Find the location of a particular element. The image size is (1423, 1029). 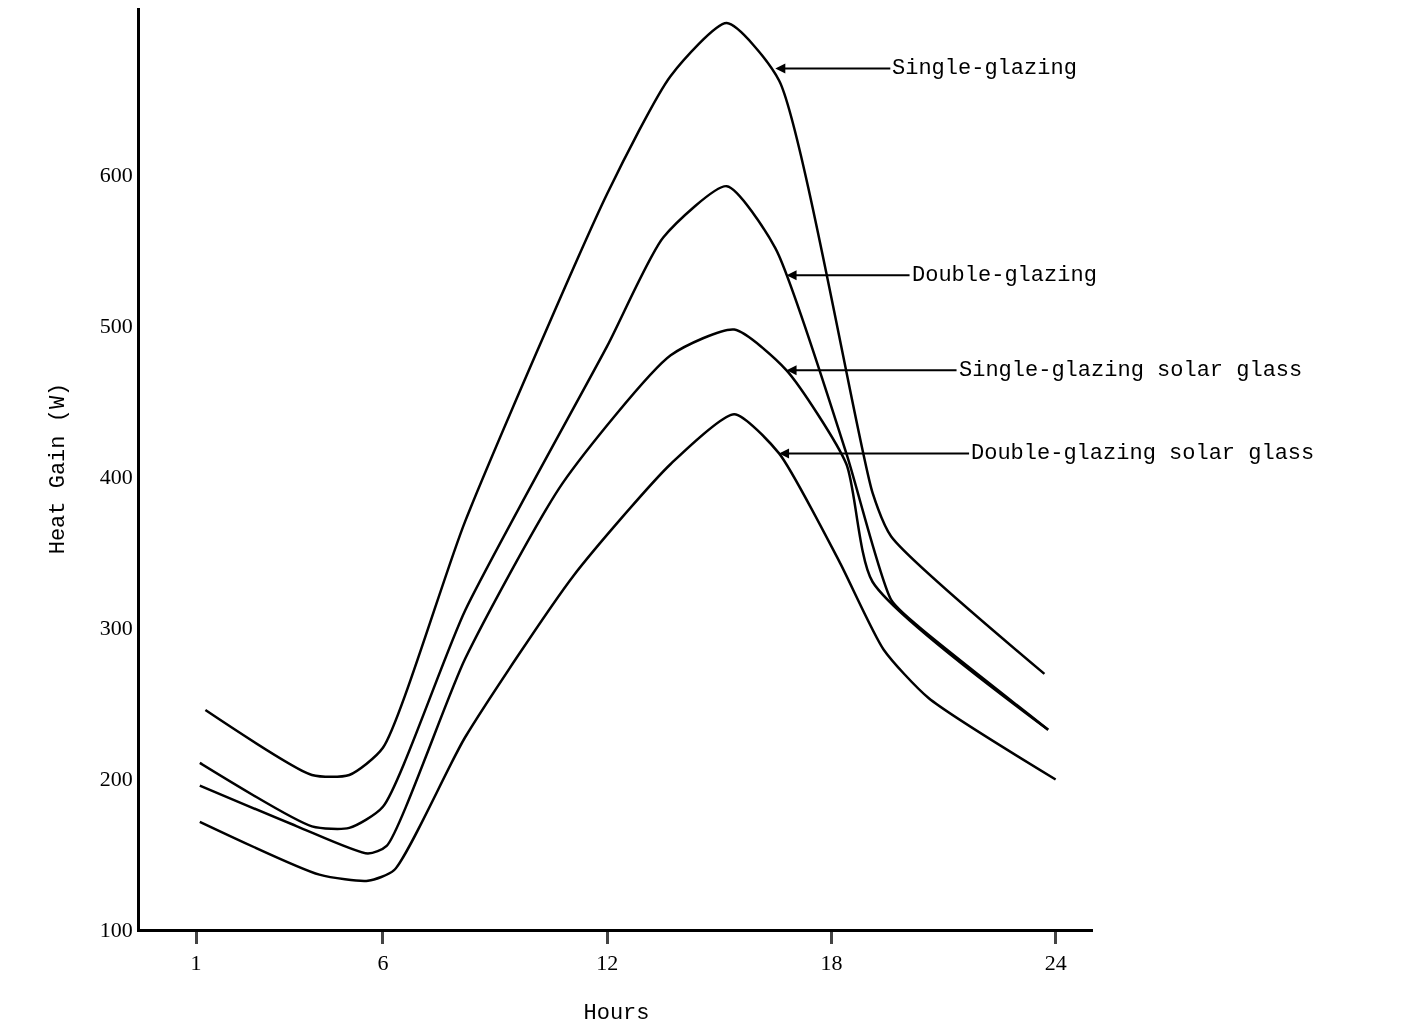

annotation: Double-glazing solar glass is located at coordinates (1143, 453).